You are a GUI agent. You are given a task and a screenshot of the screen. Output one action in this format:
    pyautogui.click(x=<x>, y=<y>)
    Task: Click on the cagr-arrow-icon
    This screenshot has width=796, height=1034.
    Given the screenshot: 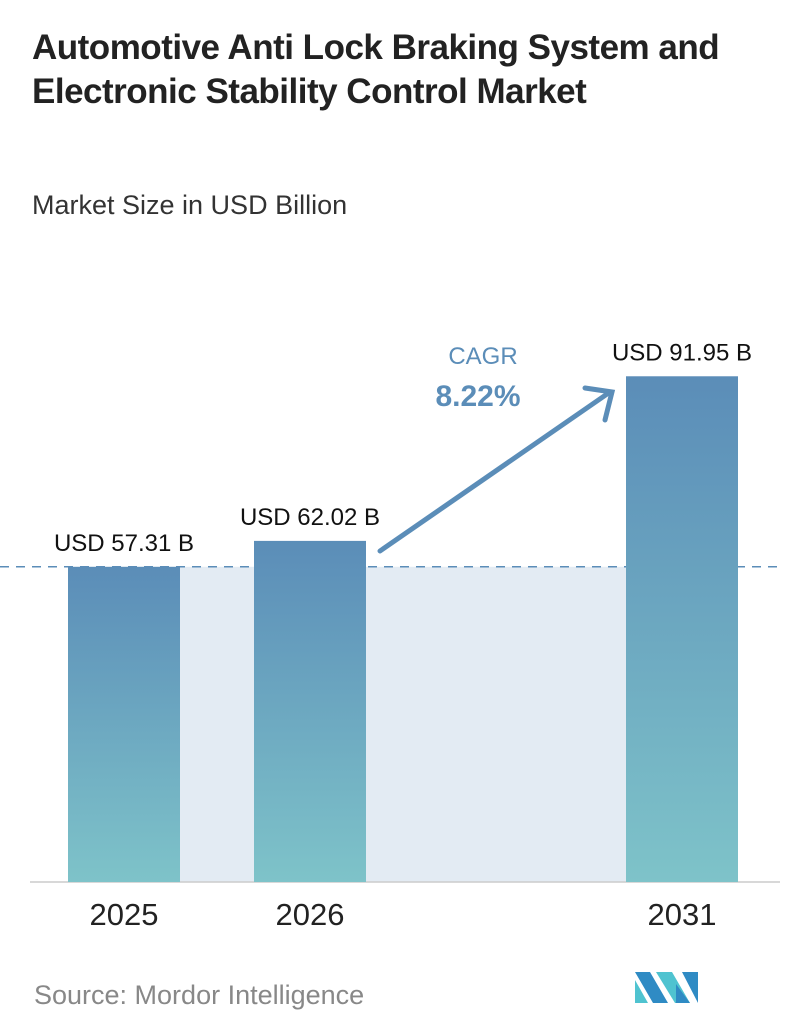 What is the action you would take?
    pyautogui.click(x=496, y=469)
    